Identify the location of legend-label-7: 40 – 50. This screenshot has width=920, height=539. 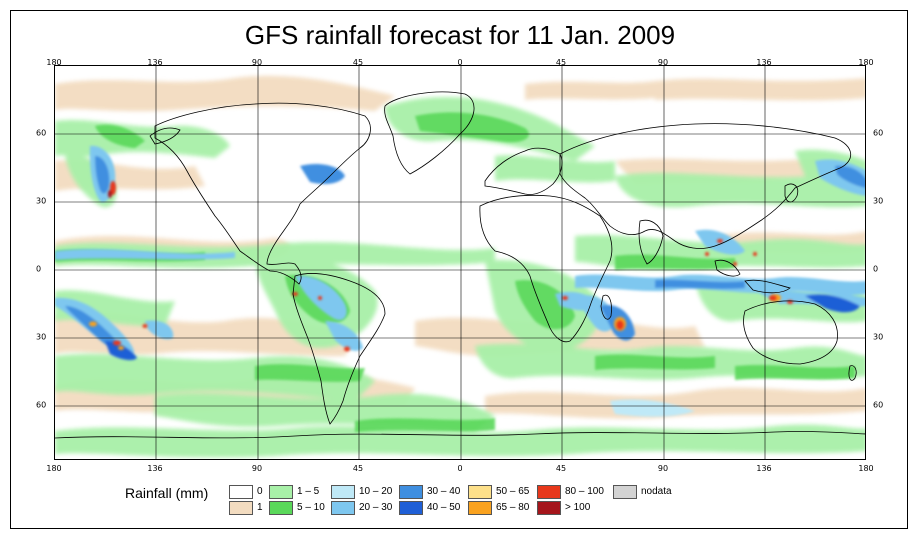
(444, 507).